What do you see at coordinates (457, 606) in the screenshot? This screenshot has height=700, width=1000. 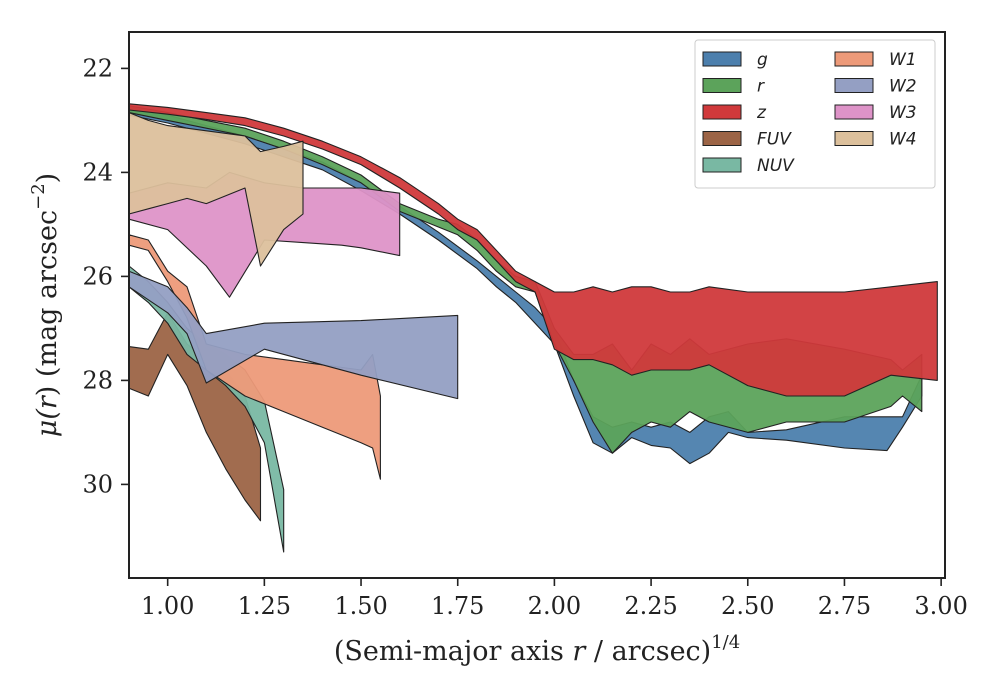 I see `x-tick-label: 1.75` at bounding box center [457, 606].